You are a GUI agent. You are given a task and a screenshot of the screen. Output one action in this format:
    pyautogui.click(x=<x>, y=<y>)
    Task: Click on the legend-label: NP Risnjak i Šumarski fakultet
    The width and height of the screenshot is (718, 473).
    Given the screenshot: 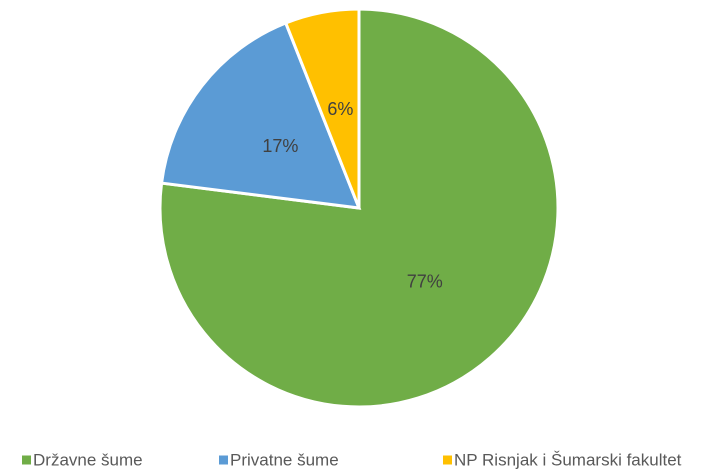 What is the action you would take?
    pyautogui.click(x=568, y=459)
    